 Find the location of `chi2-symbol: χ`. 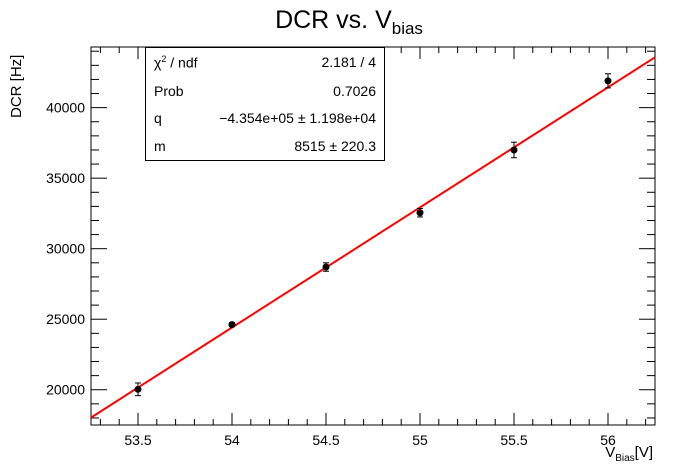

chi2-symbol: χ is located at coordinates (158, 62).